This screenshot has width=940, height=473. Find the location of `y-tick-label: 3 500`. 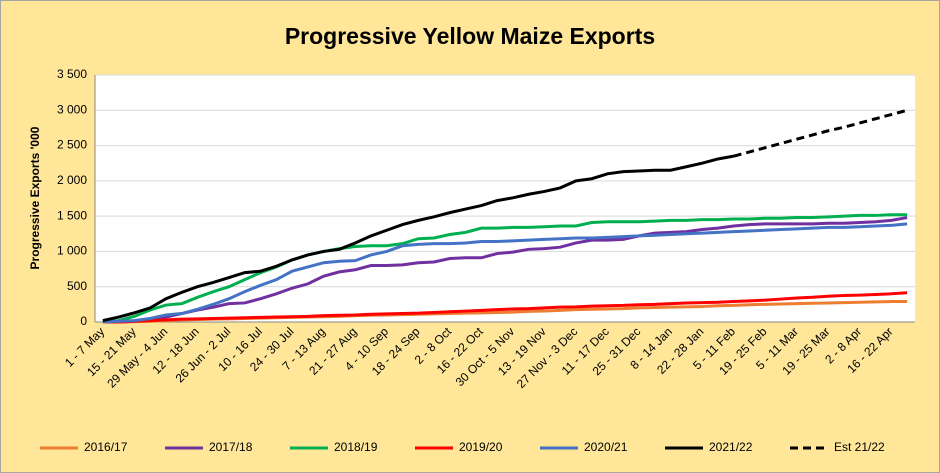

y-tick-label: 3 500 is located at coordinates (72, 74).